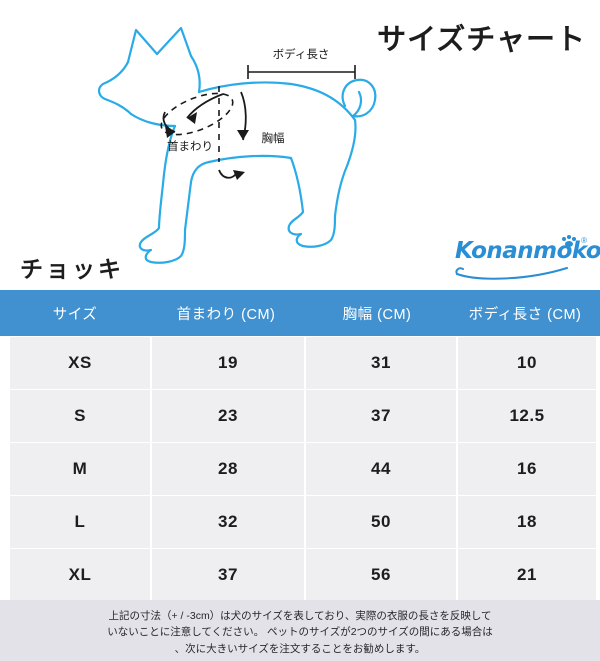 The width and height of the screenshot is (600, 661). What do you see at coordinates (525, 314) in the screenshot?
I see `column-header-body: ボディ長さ (CM)` at bounding box center [525, 314].